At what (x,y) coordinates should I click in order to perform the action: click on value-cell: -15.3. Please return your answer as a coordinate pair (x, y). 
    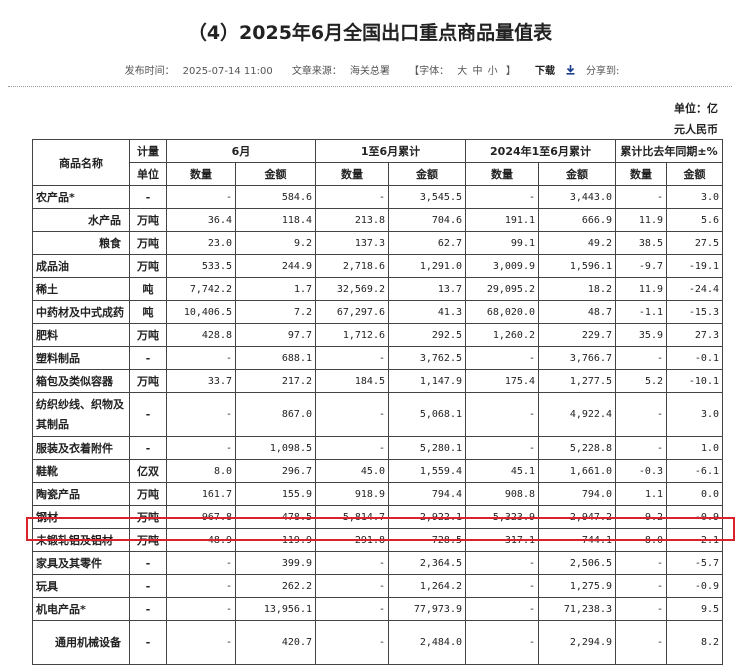
    Looking at the image, I should click on (694, 312).